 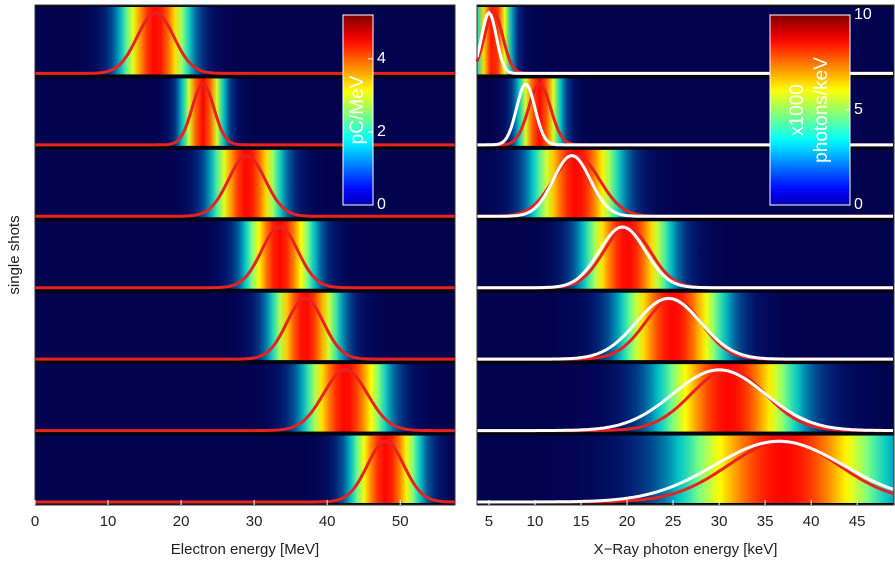 What do you see at coordinates (797, 110) in the screenshot?
I see `colorbar-label: x1000` at bounding box center [797, 110].